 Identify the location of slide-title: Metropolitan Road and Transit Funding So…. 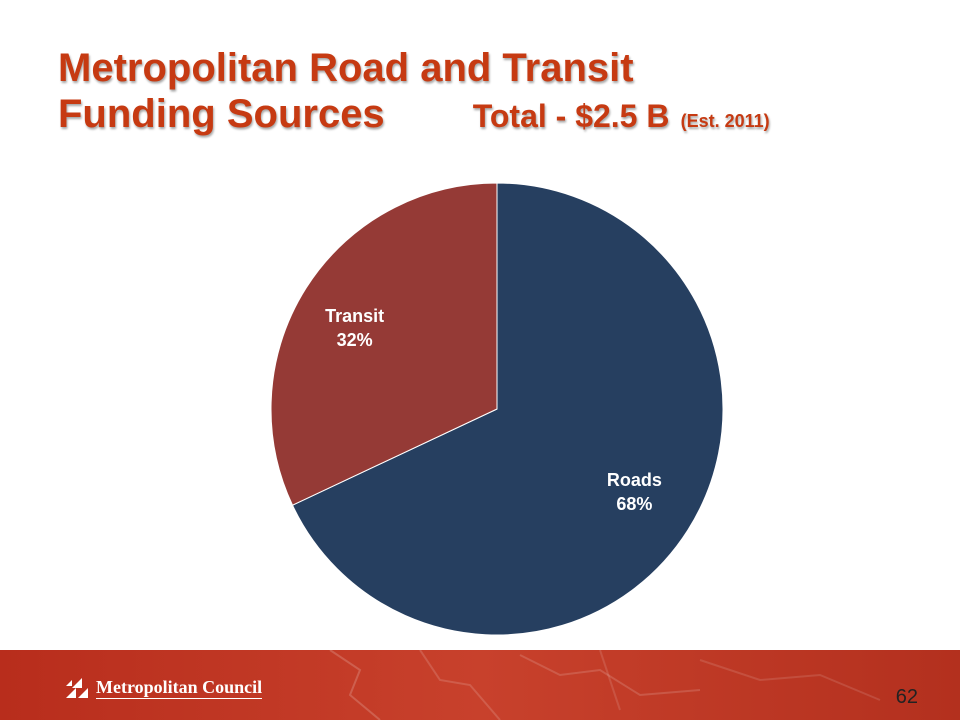
(498, 95).